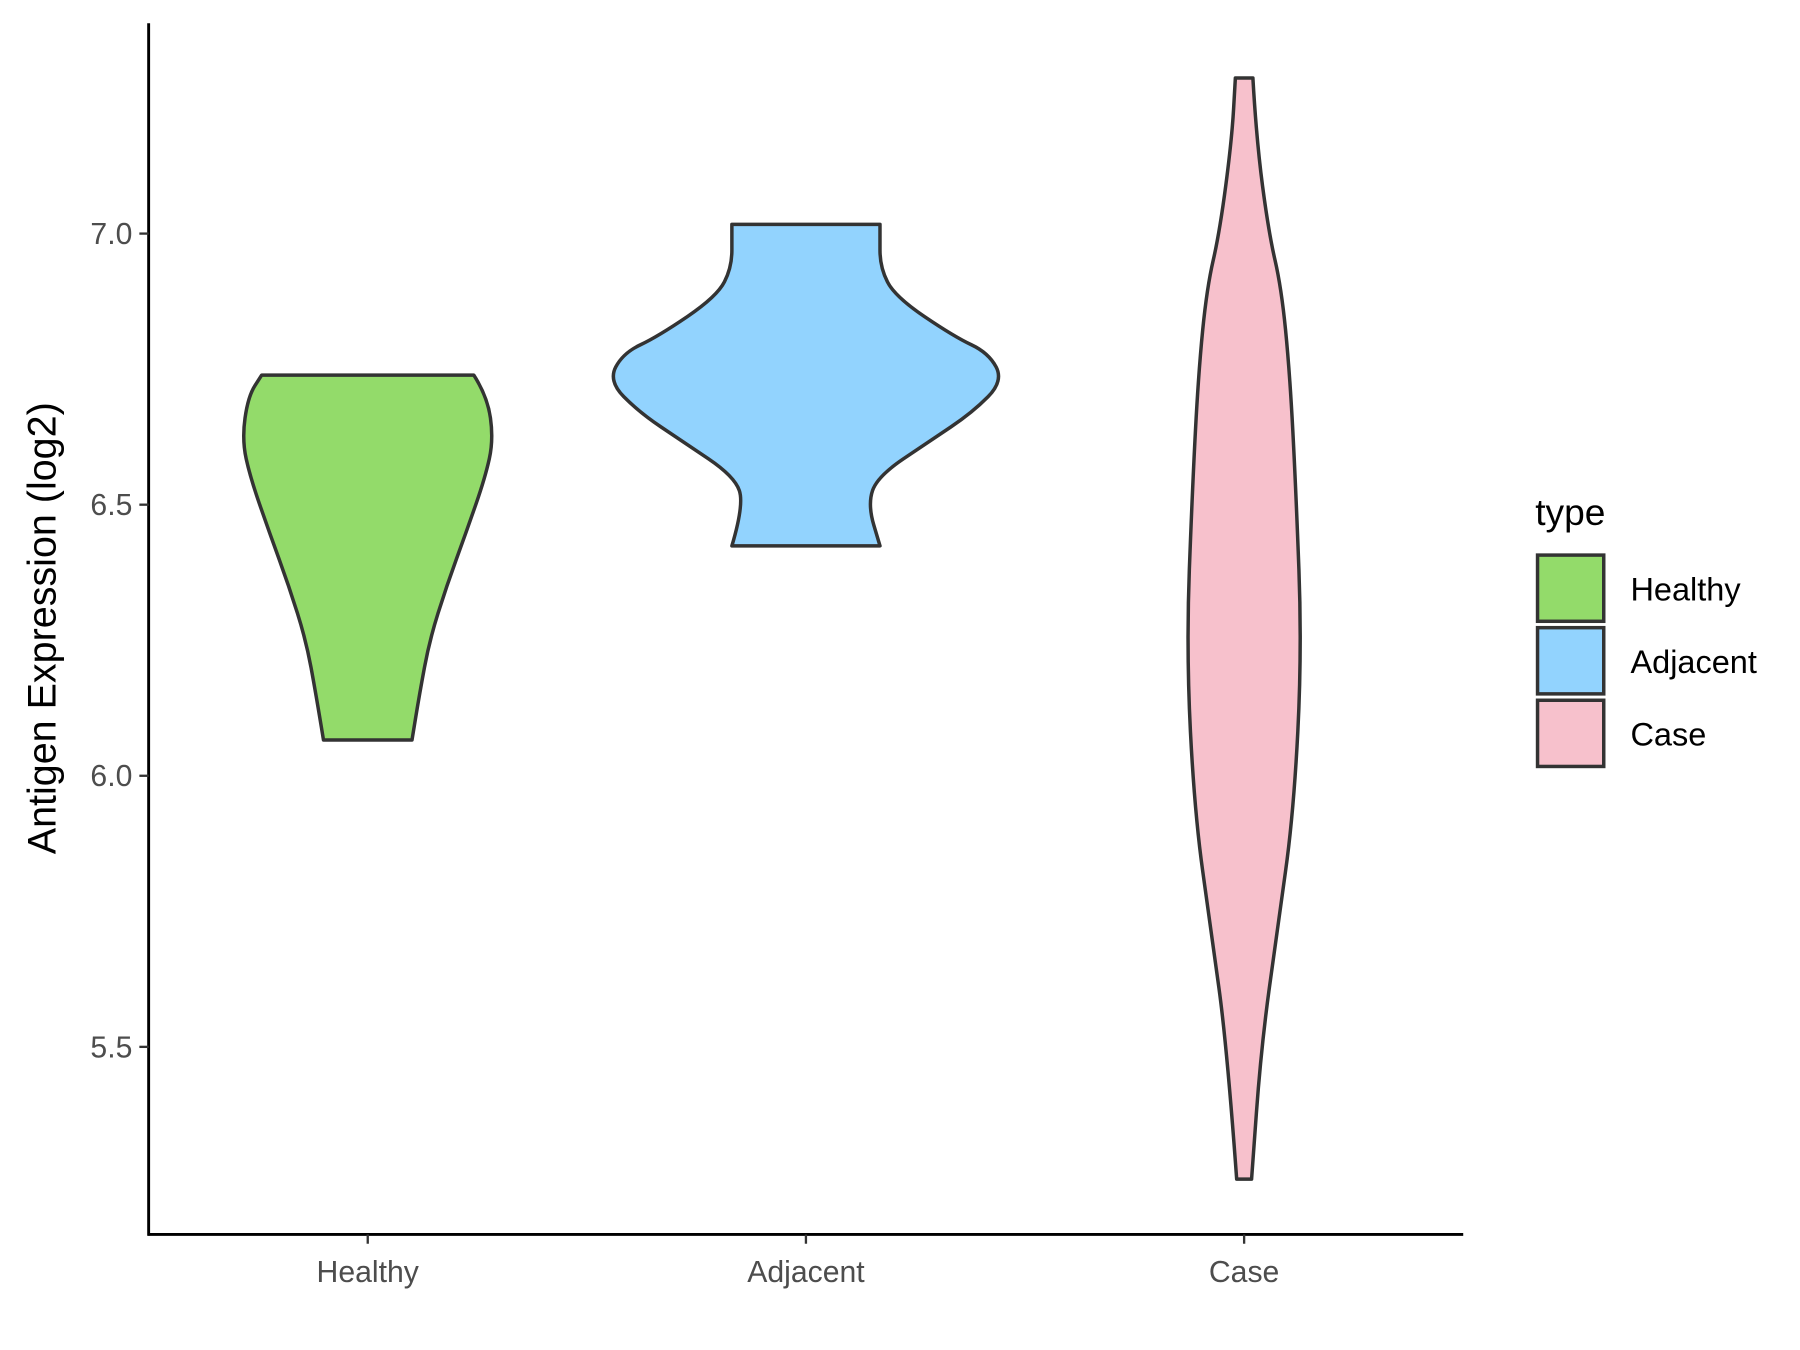  I want to click on x-tick-label: Healthy, so click(368, 1272).